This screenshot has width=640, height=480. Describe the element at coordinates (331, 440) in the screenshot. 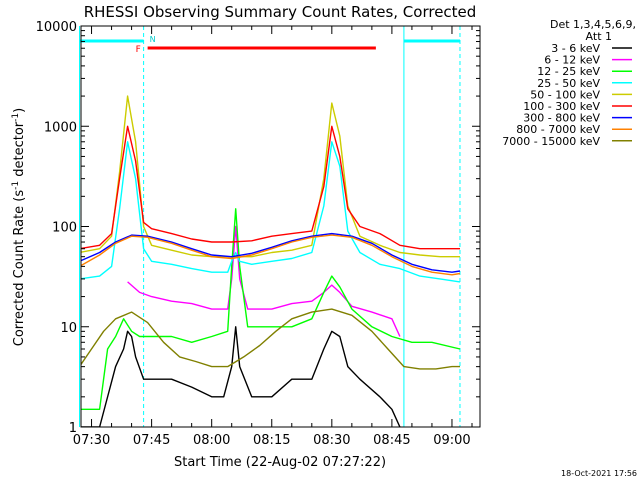

I see `x-tick-label: 08:30` at that location.